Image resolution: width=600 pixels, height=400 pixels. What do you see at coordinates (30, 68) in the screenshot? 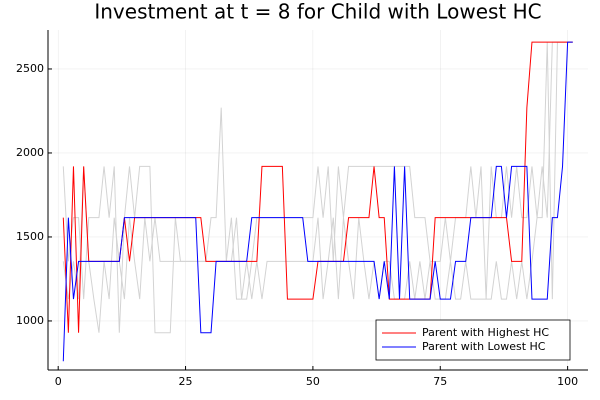
I see `y-tick-label: 2500` at bounding box center [30, 68].